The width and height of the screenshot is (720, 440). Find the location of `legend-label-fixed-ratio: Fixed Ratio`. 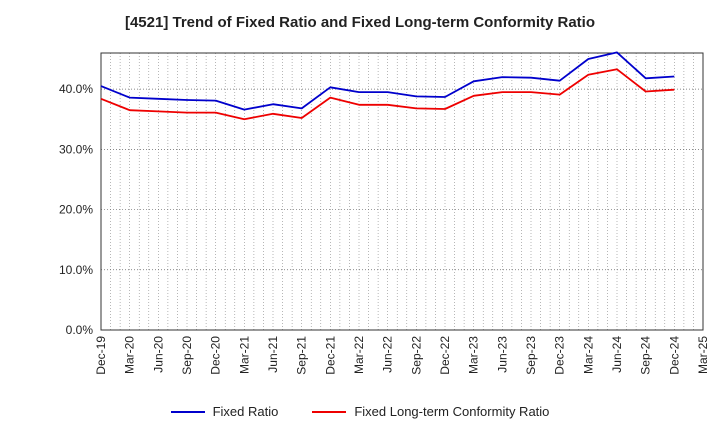

legend-label-fixed-ratio: Fixed Ratio is located at coordinates (245, 411).